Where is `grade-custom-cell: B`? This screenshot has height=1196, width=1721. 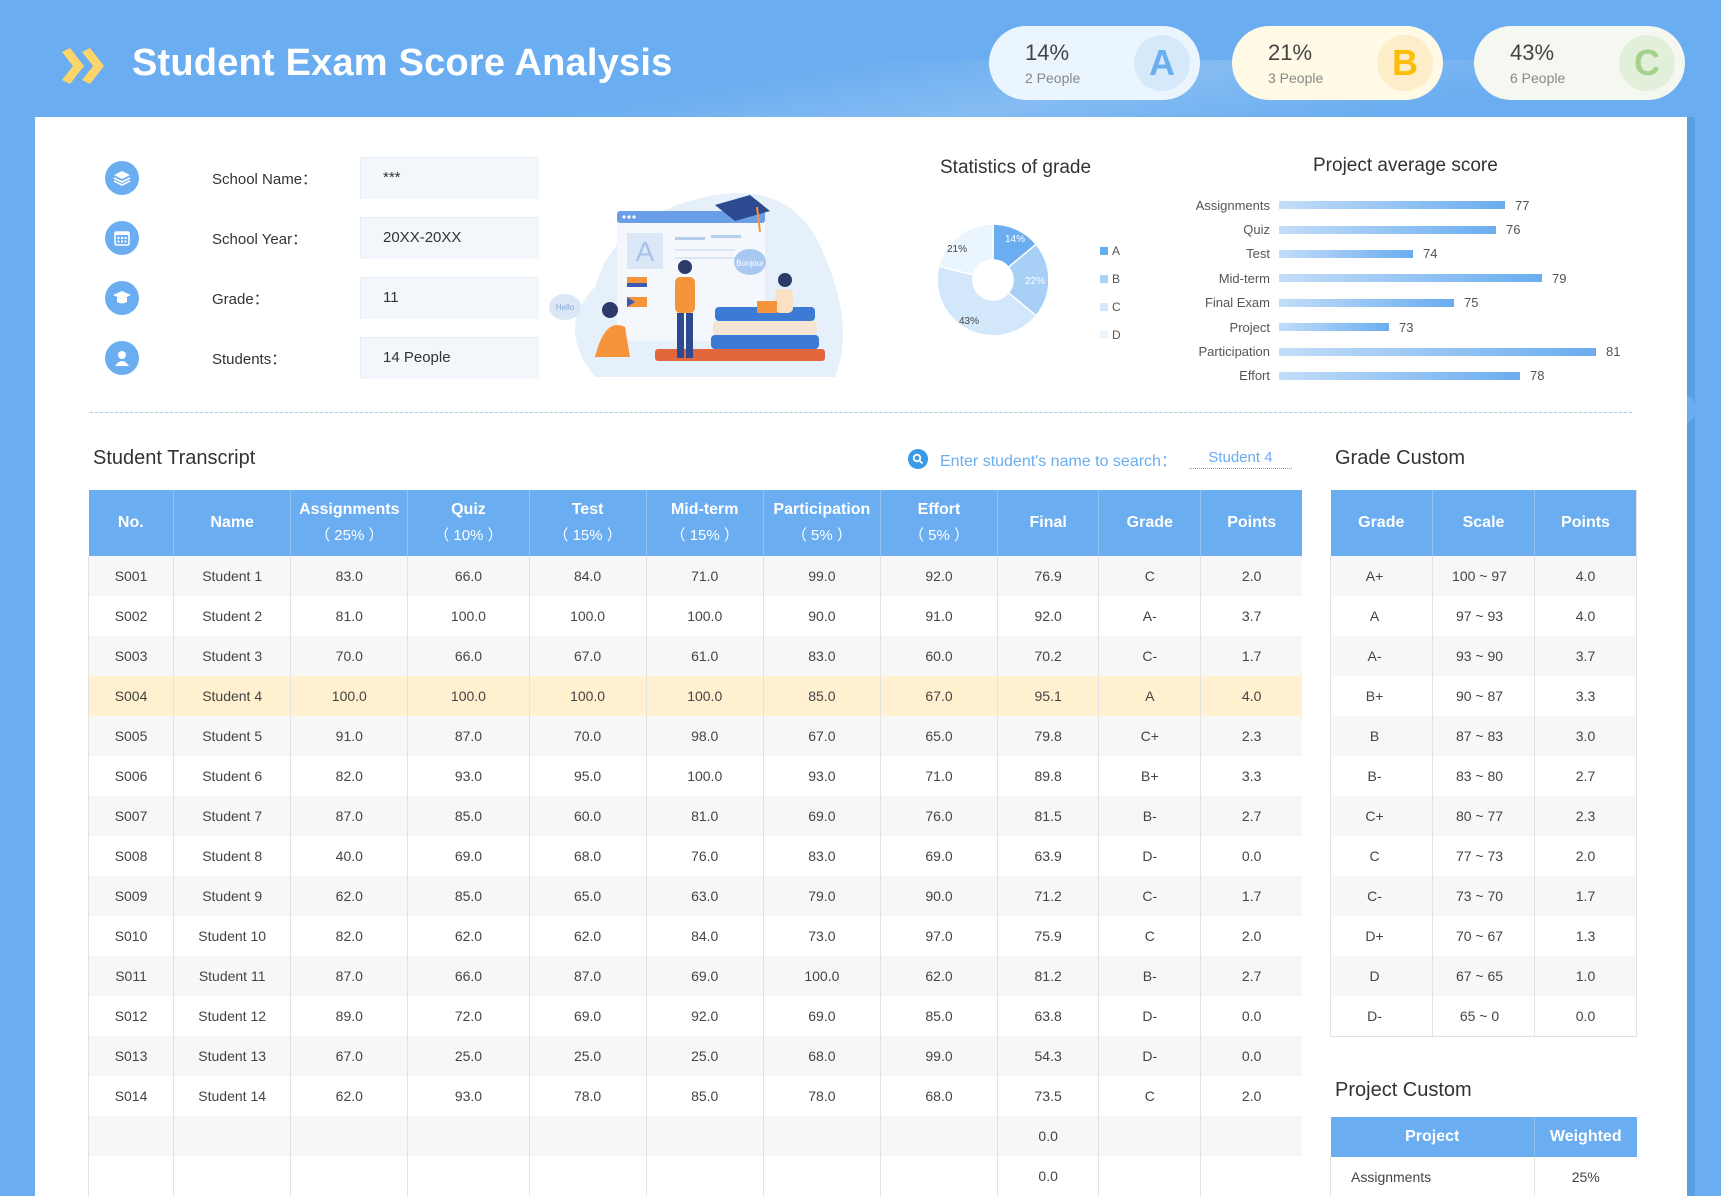
grade-custom-cell: B is located at coordinates (1381, 736).